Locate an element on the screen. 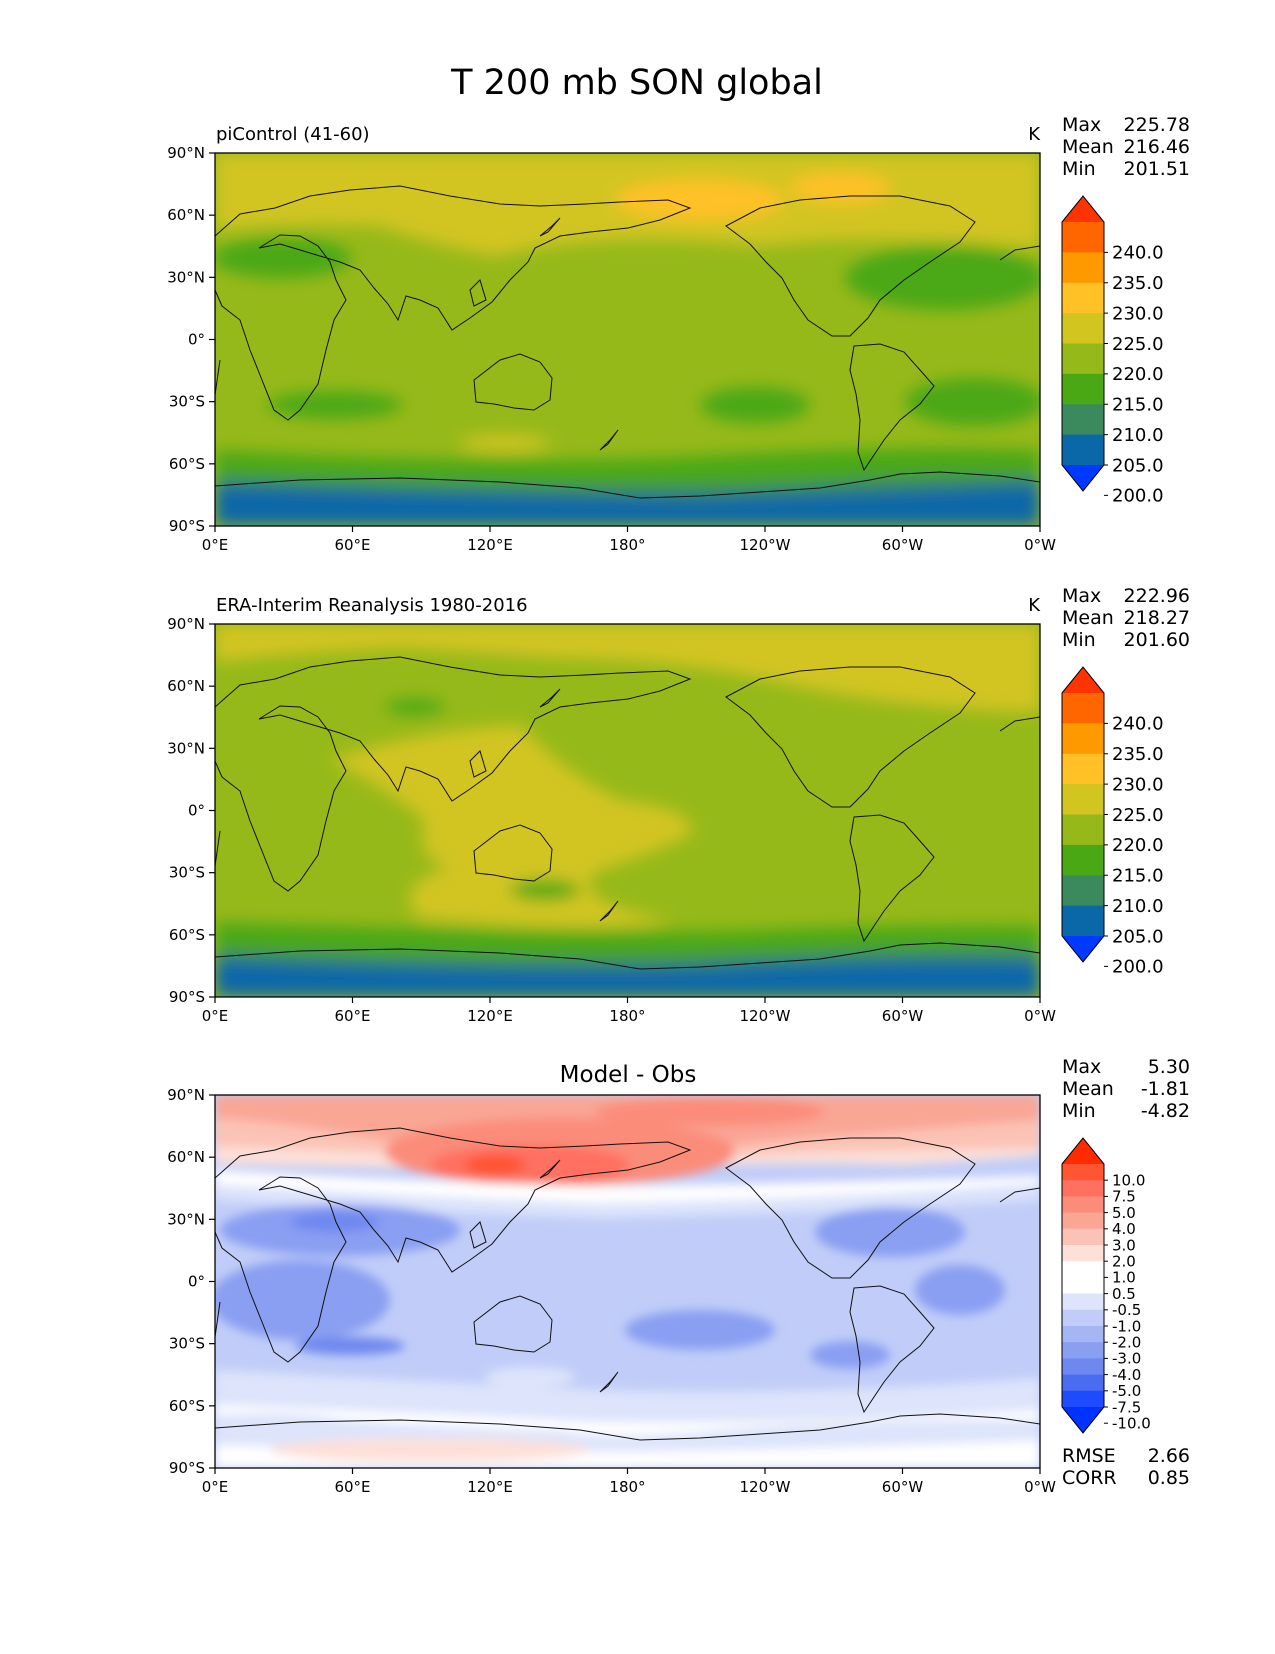 The width and height of the screenshot is (1275, 1654). colorbar-label: -1.0 is located at coordinates (1126, 1326).